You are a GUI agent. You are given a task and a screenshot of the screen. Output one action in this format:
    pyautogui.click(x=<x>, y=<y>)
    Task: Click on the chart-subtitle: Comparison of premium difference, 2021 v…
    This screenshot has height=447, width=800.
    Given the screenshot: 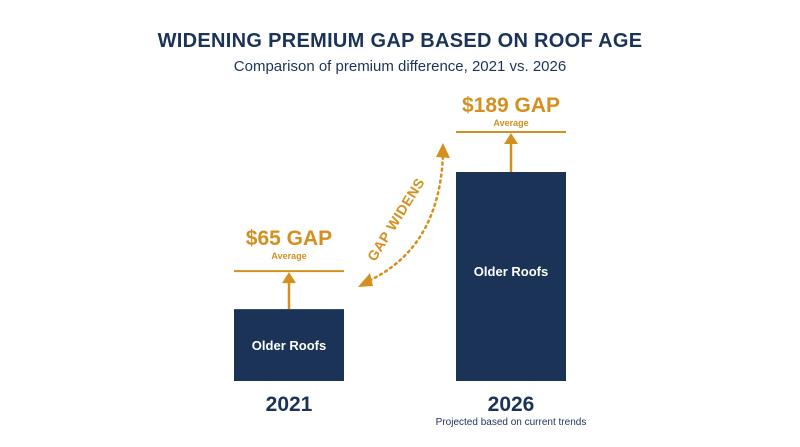 What is the action you would take?
    pyautogui.click(x=400, y=66)
    